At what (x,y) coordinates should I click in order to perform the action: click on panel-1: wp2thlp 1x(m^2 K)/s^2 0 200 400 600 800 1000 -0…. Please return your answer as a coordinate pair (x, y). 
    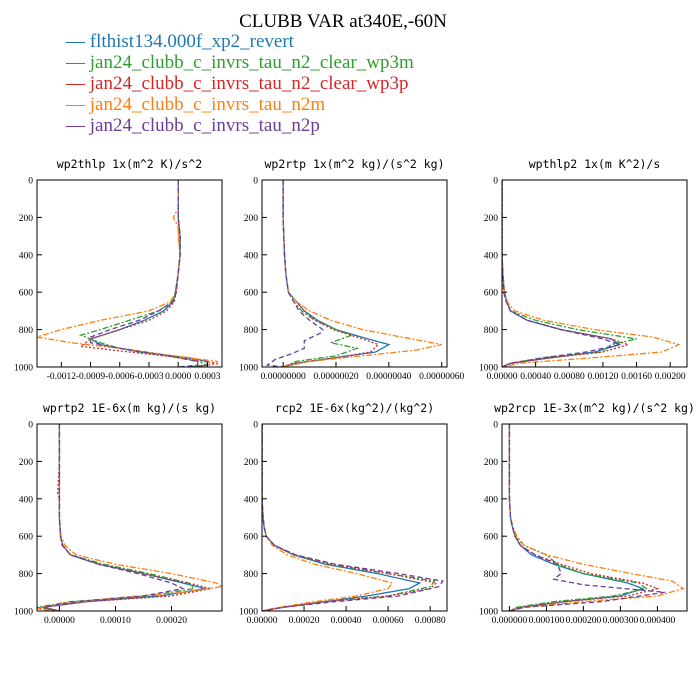
    Looking at the image, I should click on (118, 269).